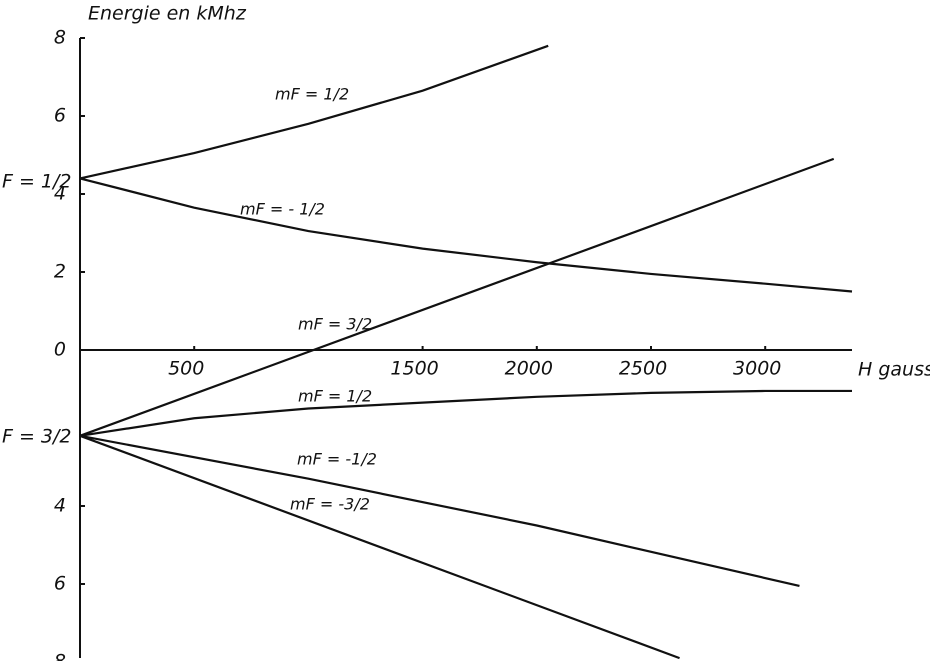  I want to click on y-axis-label: Energie en kMhz, so click(167, 14).